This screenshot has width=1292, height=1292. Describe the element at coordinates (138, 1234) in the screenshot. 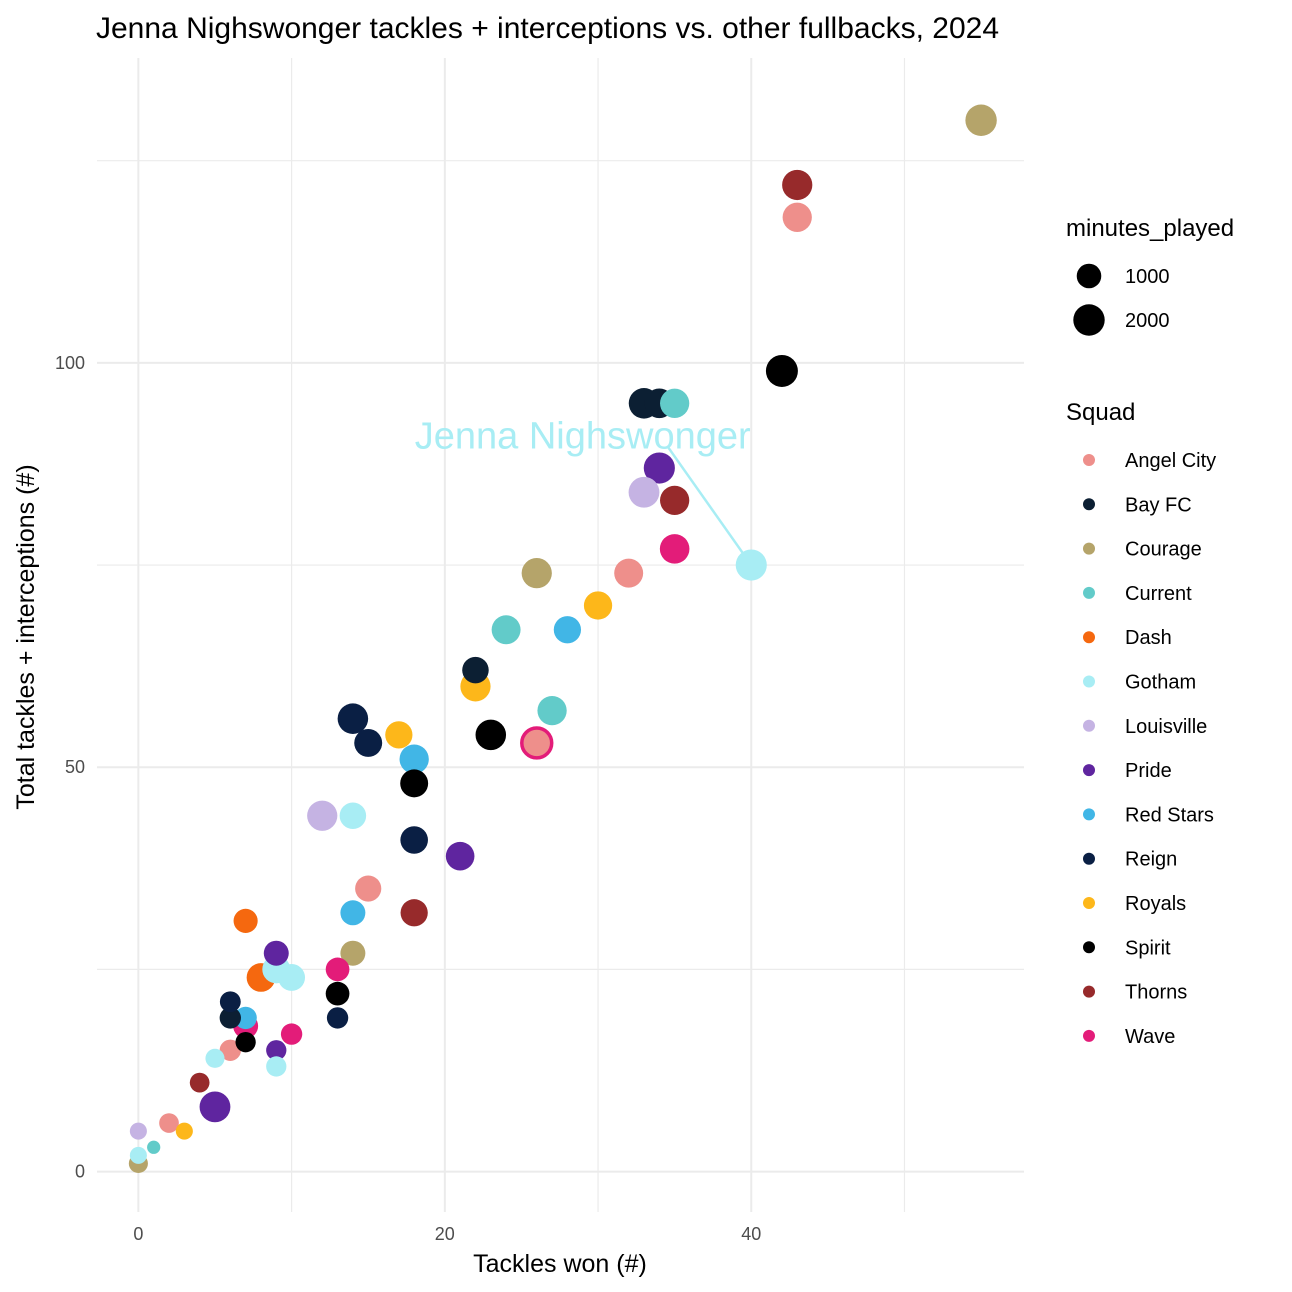

I see `x-tick-label: 0` at that location.